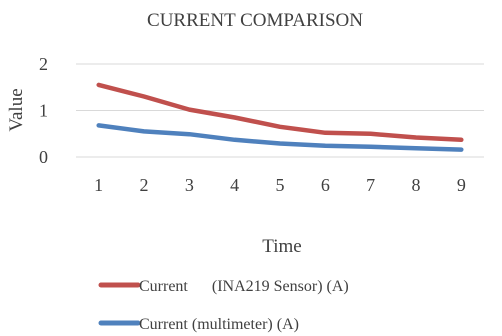  I want to click on legend-item: Current (INA219 Sensor) (A), so click(223, 286).